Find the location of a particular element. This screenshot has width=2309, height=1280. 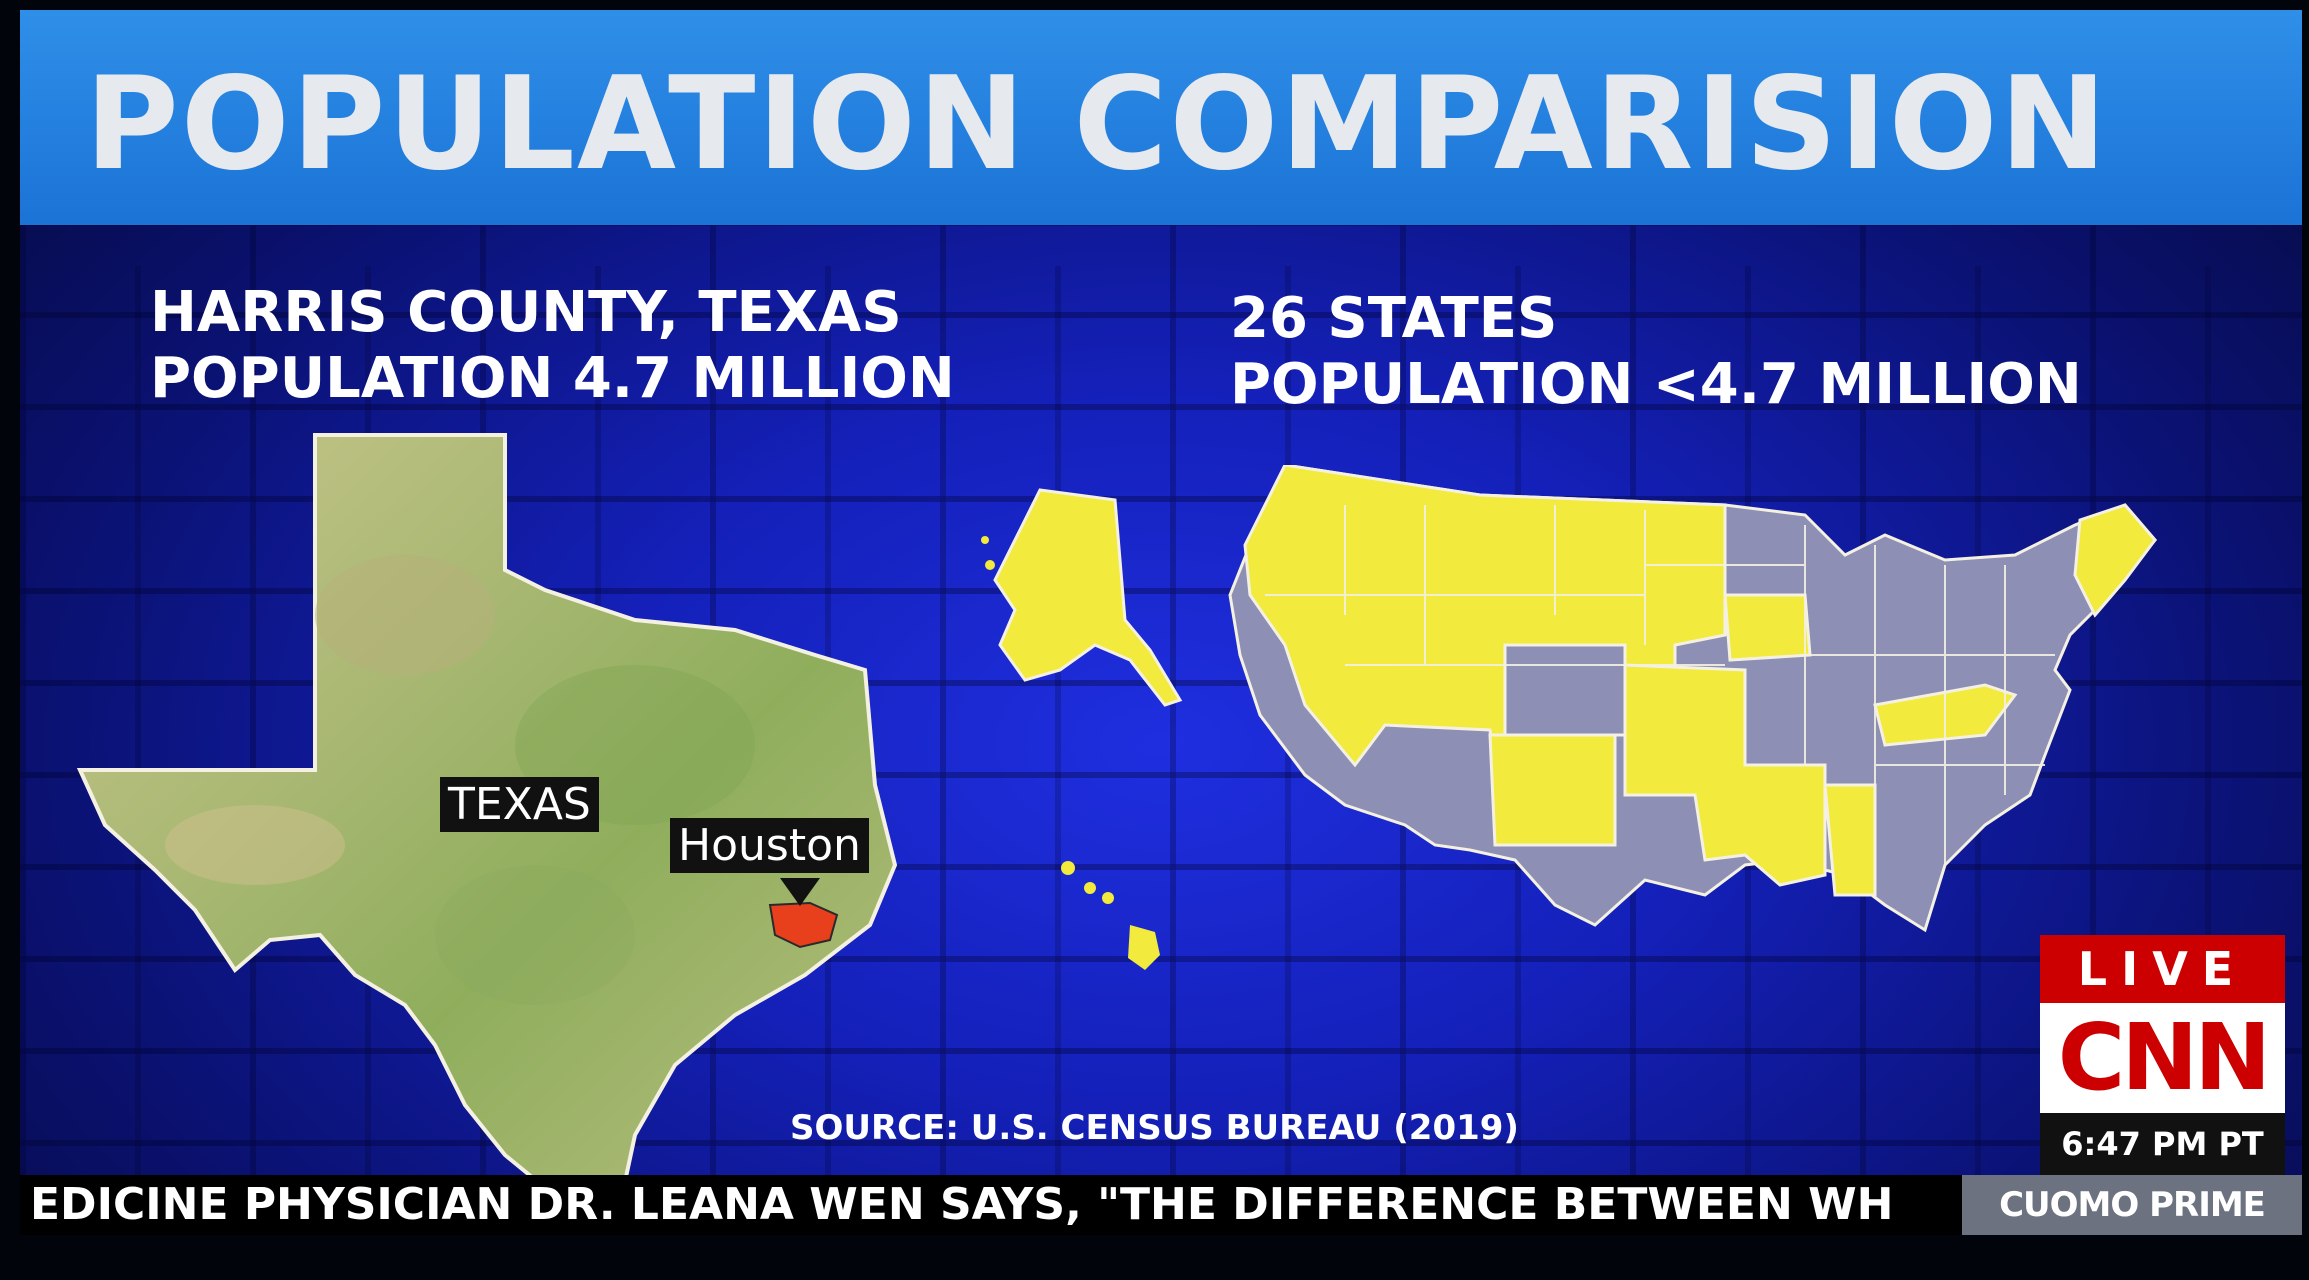

right-heading: 26 STATES POPULATION <4.7 MILLION is located at coordinates (1656, 352).